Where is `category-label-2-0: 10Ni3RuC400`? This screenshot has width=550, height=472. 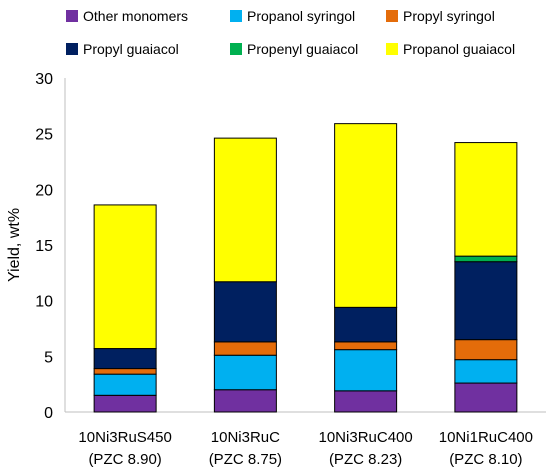
category-label-2-0: 10Ni3RuC400 is located at coordinates (366, 437).